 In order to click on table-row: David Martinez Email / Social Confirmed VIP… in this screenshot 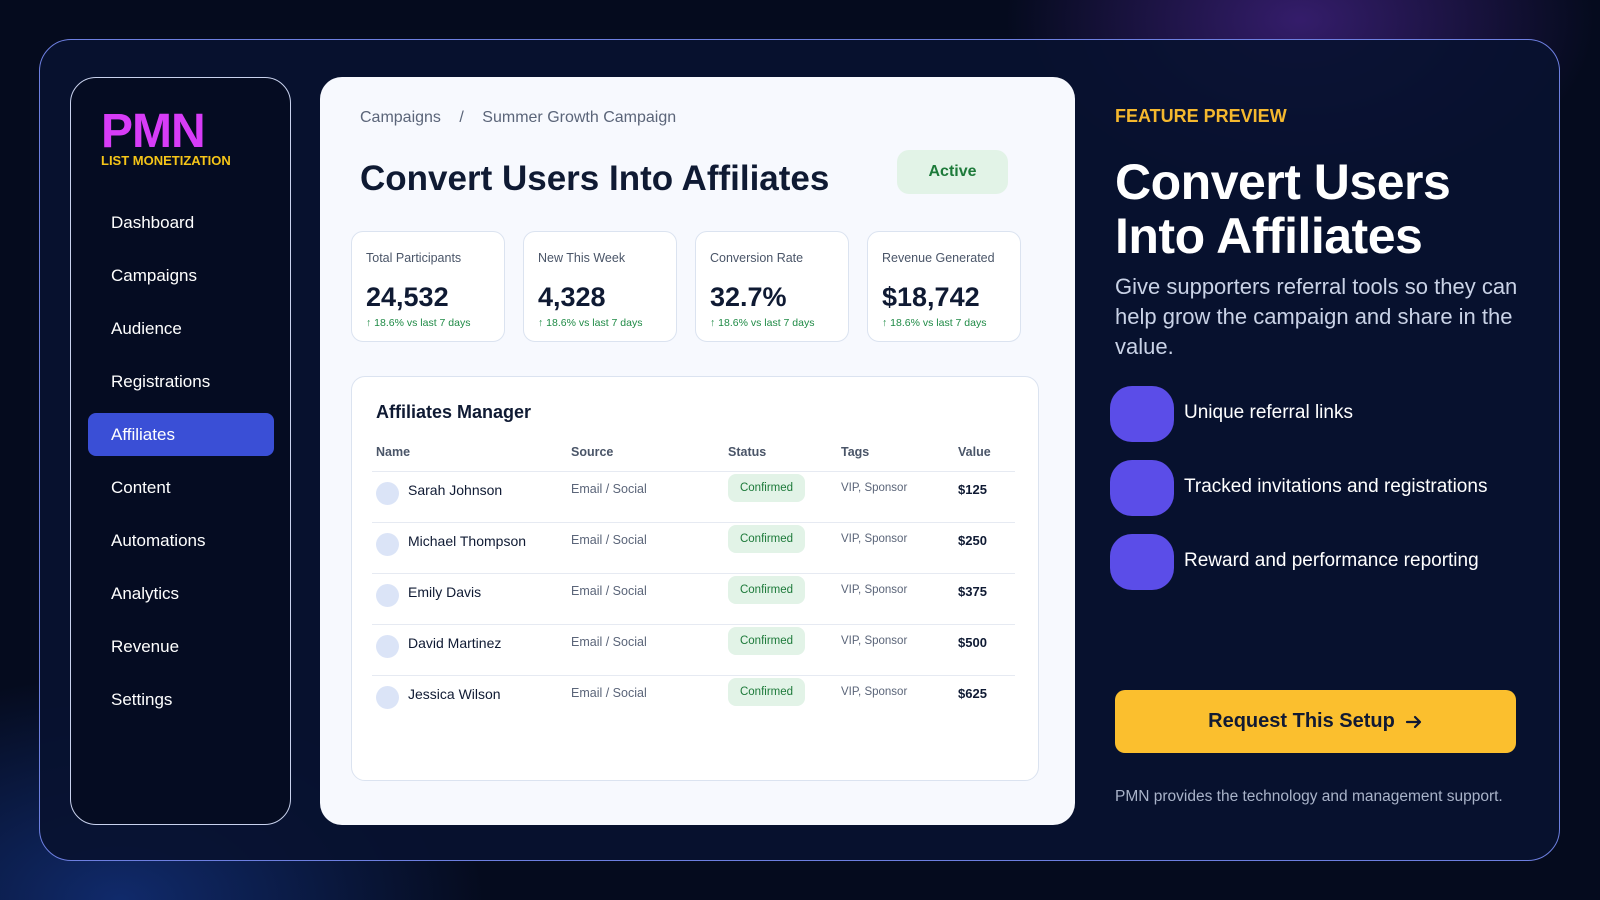, I will do `click(693, 650)`.